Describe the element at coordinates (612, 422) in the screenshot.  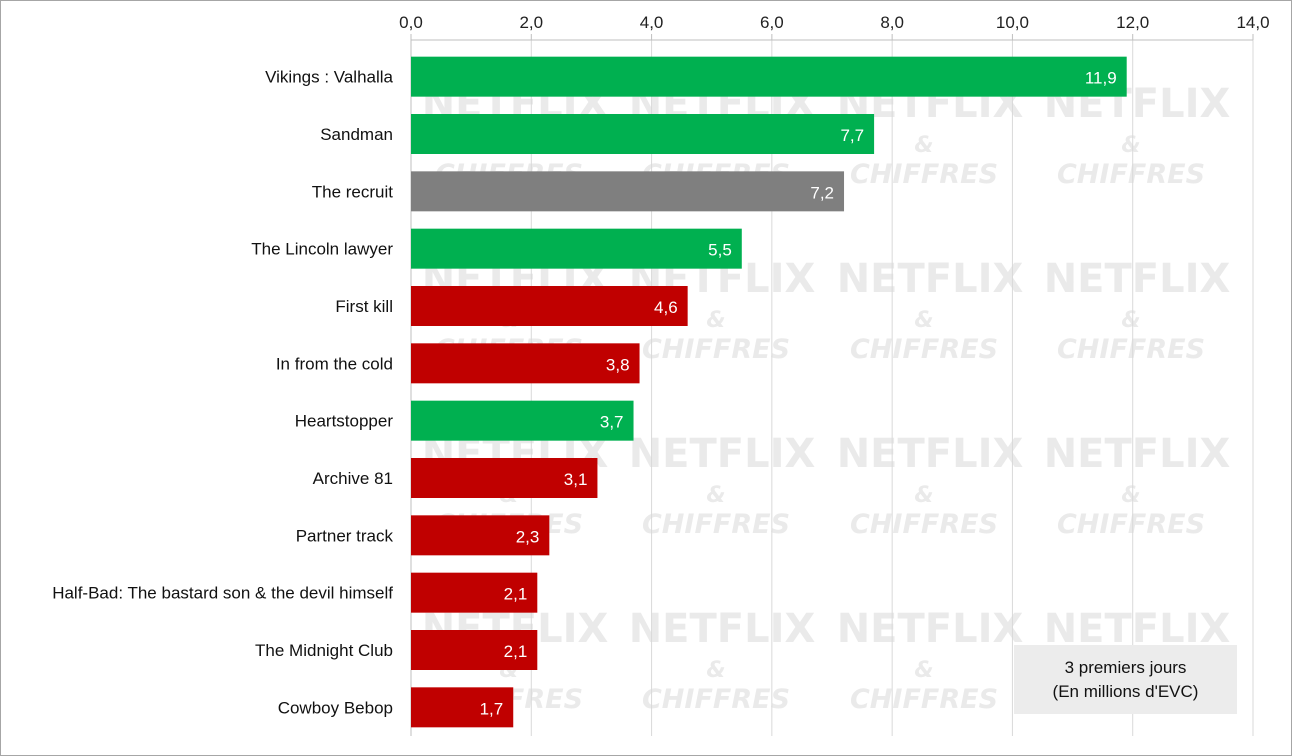
I see `value-label: 3,7` at that location.